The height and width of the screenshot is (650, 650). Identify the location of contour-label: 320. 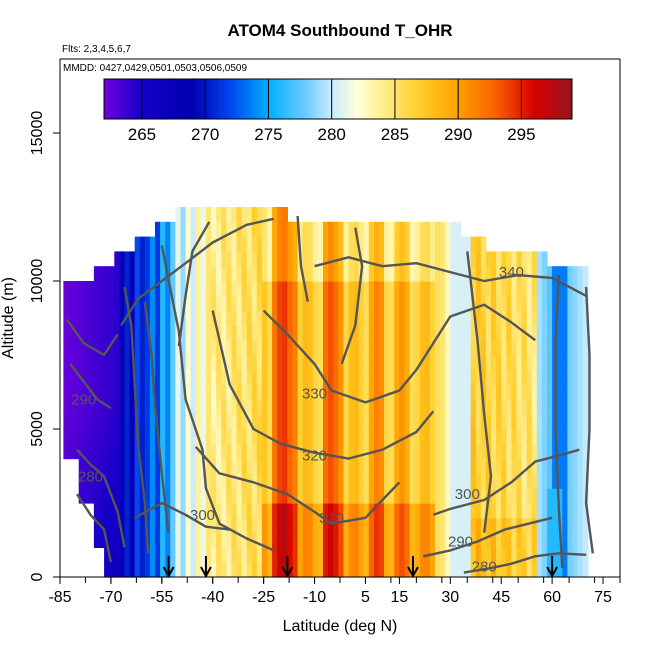
(314, 456).